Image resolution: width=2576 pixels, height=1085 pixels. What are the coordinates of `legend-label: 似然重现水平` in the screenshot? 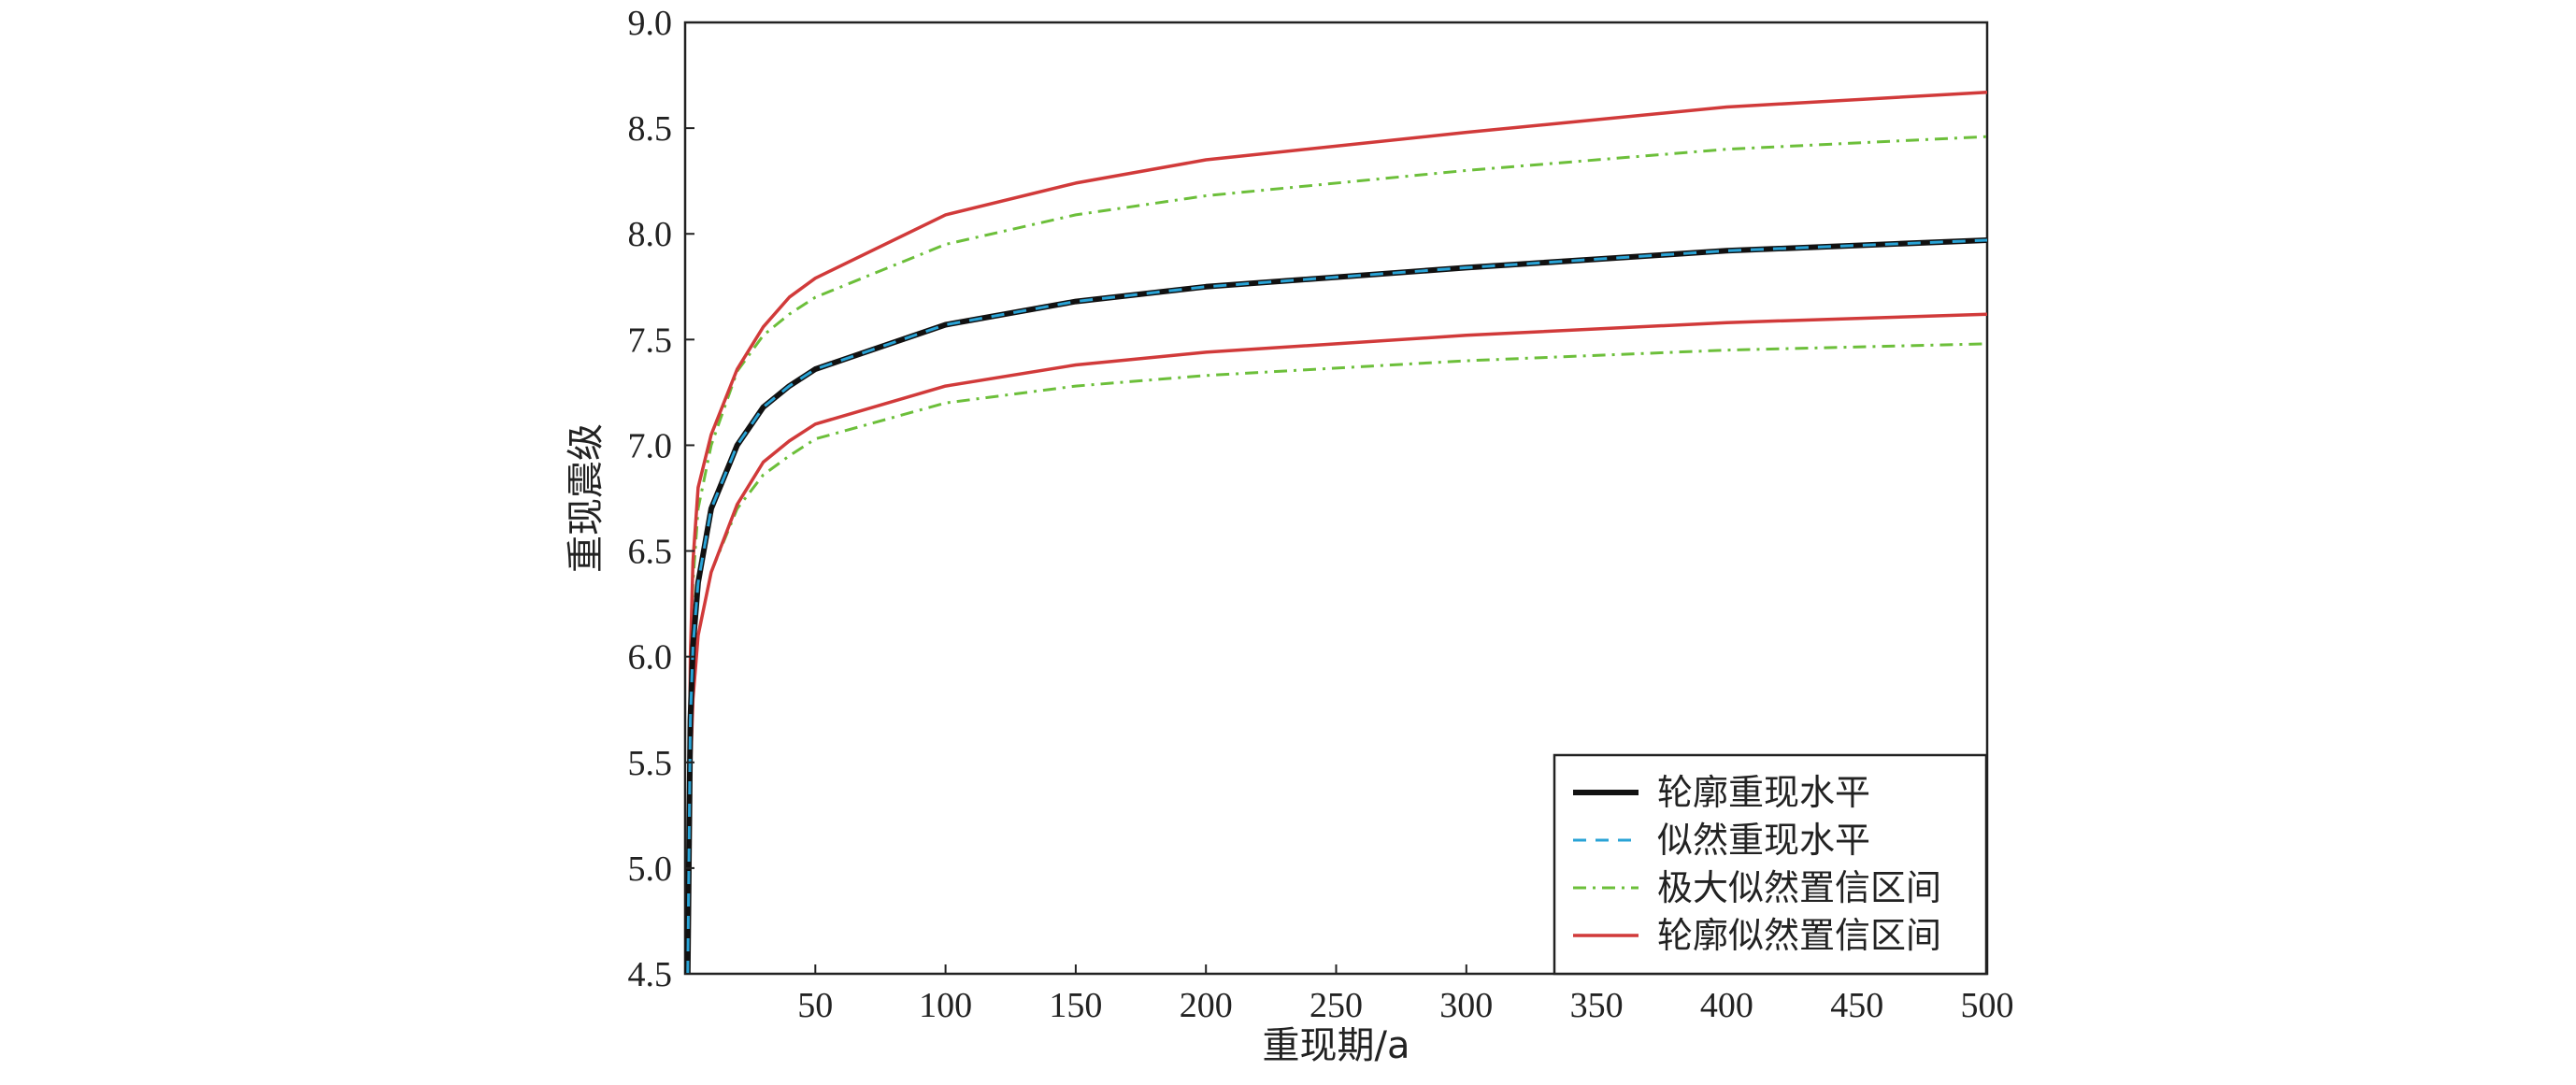 It's located at (1763, 840).